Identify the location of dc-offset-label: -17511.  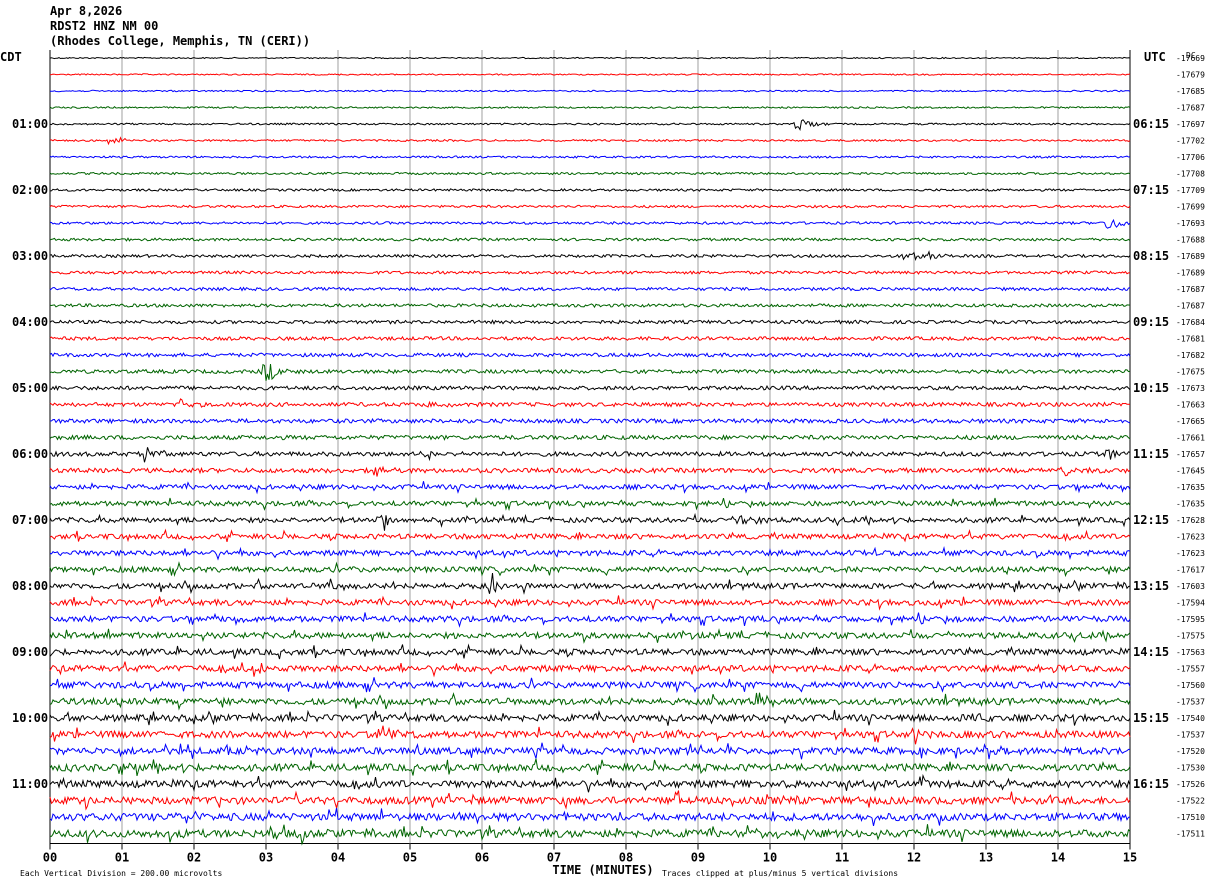
(1190, 834).